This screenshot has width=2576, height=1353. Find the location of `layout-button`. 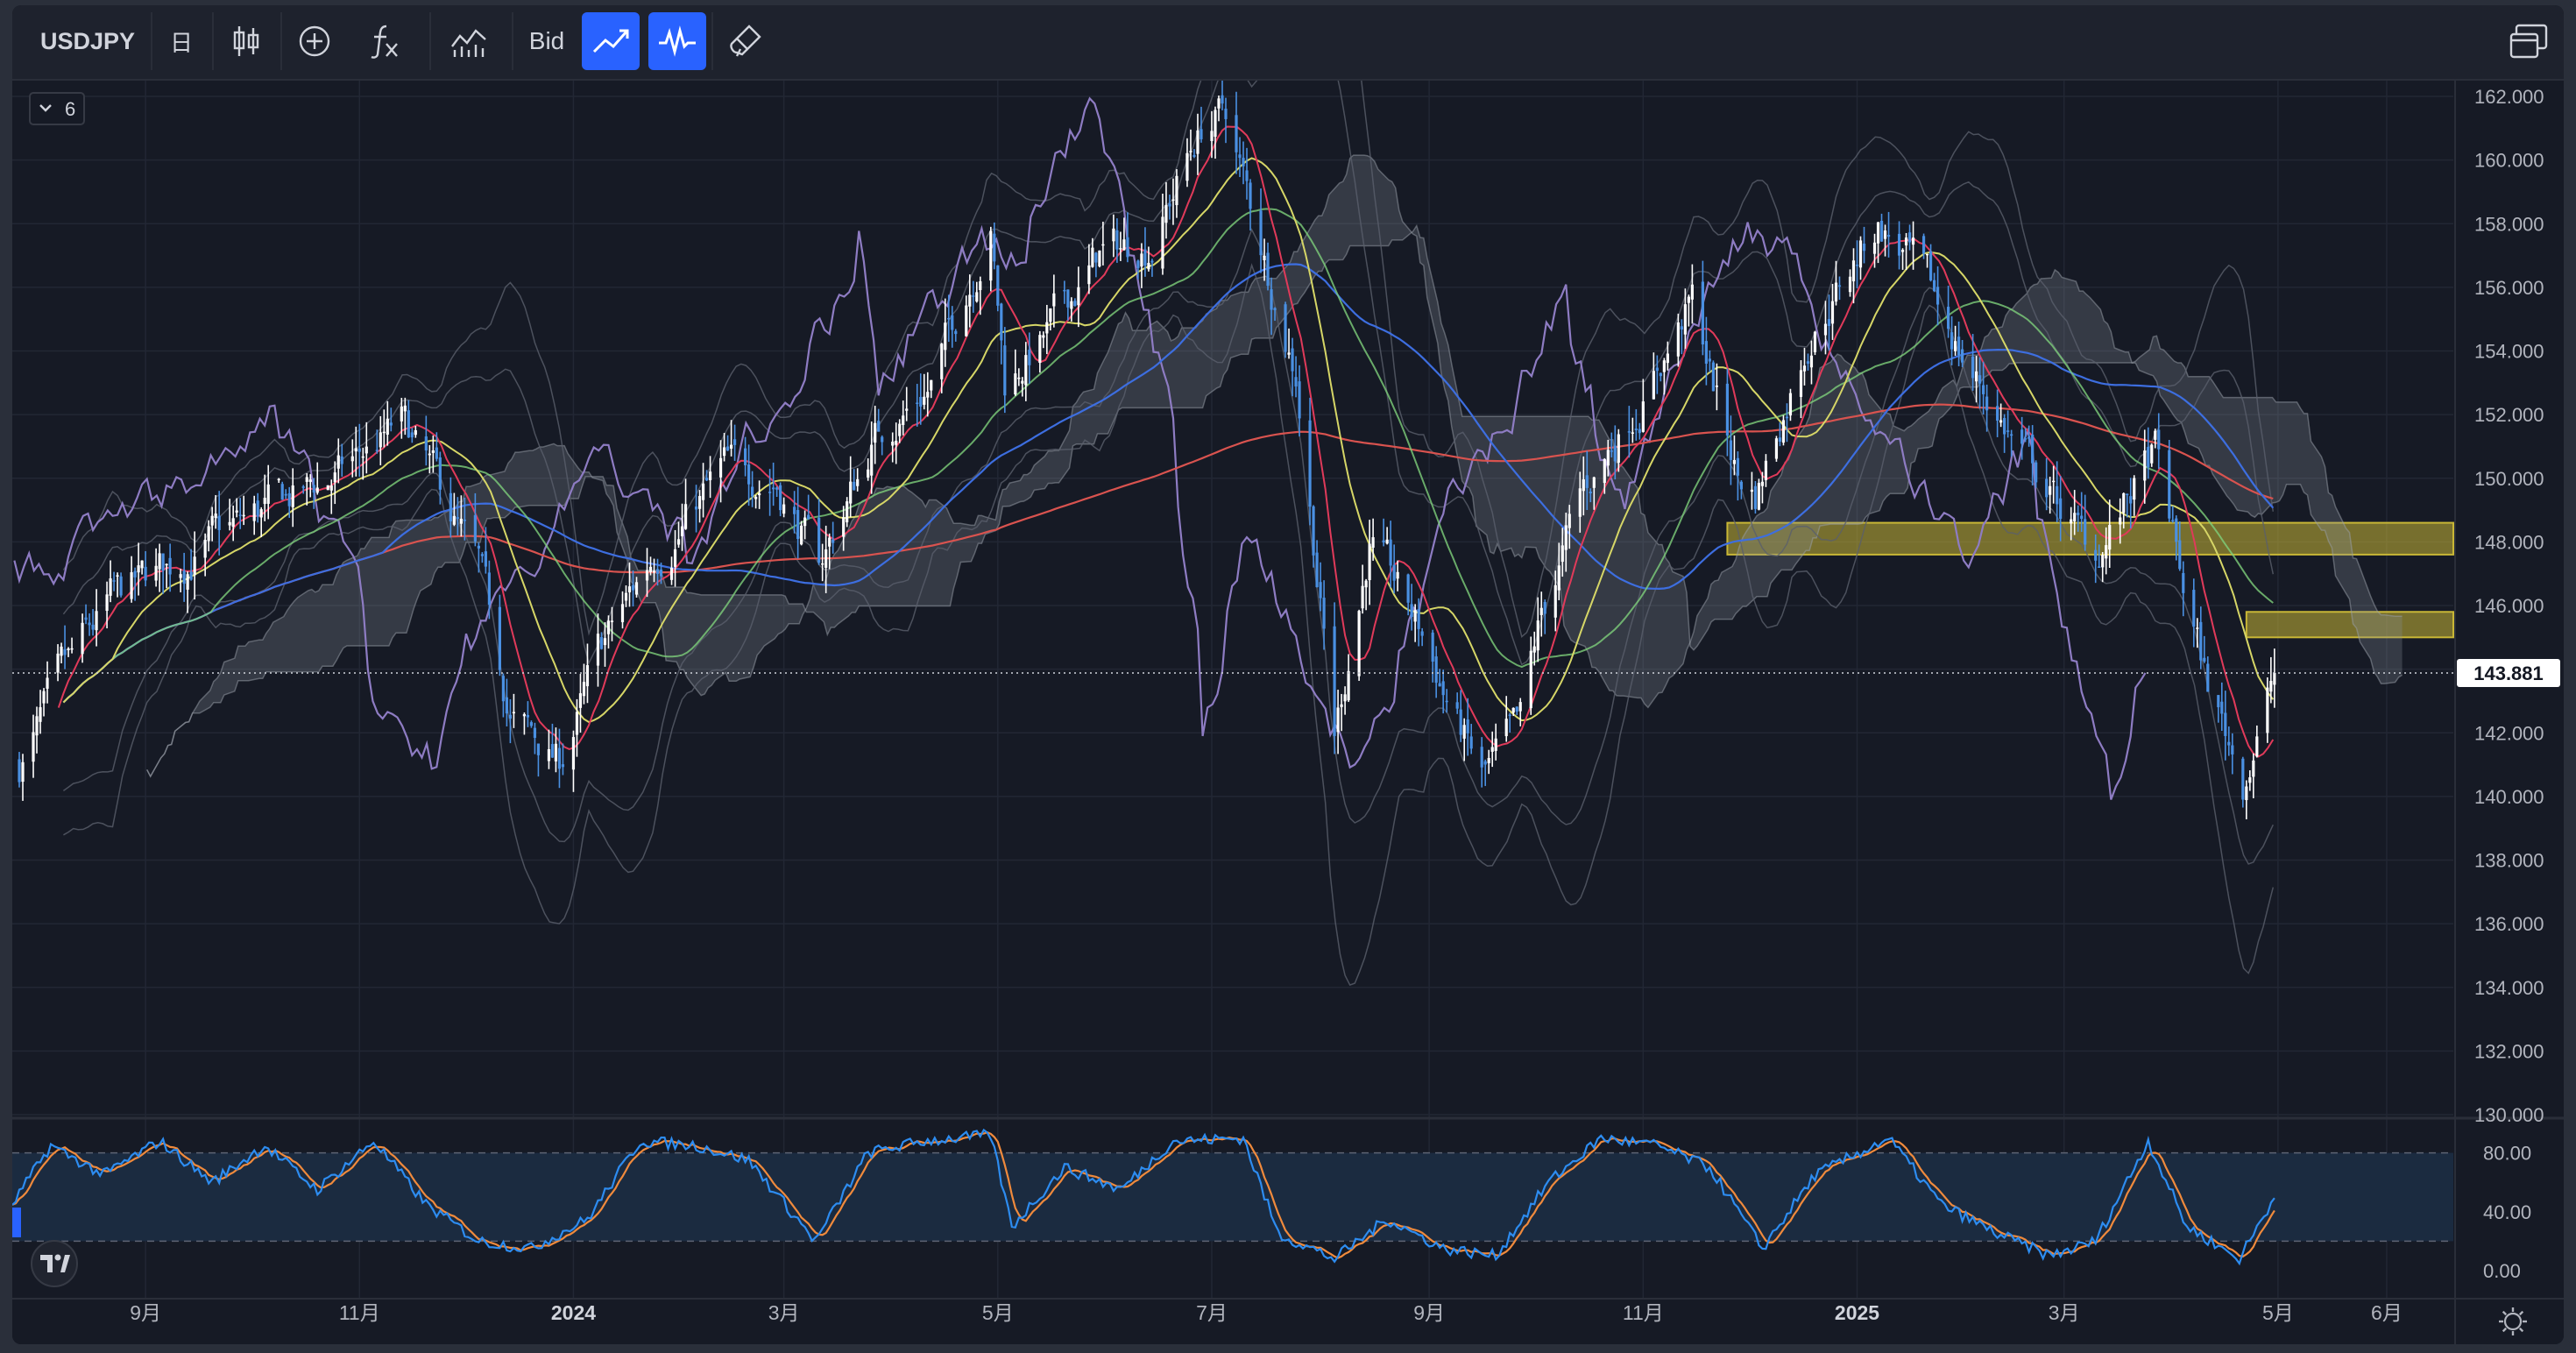

layout-button is located at coordinates (2528, 41).